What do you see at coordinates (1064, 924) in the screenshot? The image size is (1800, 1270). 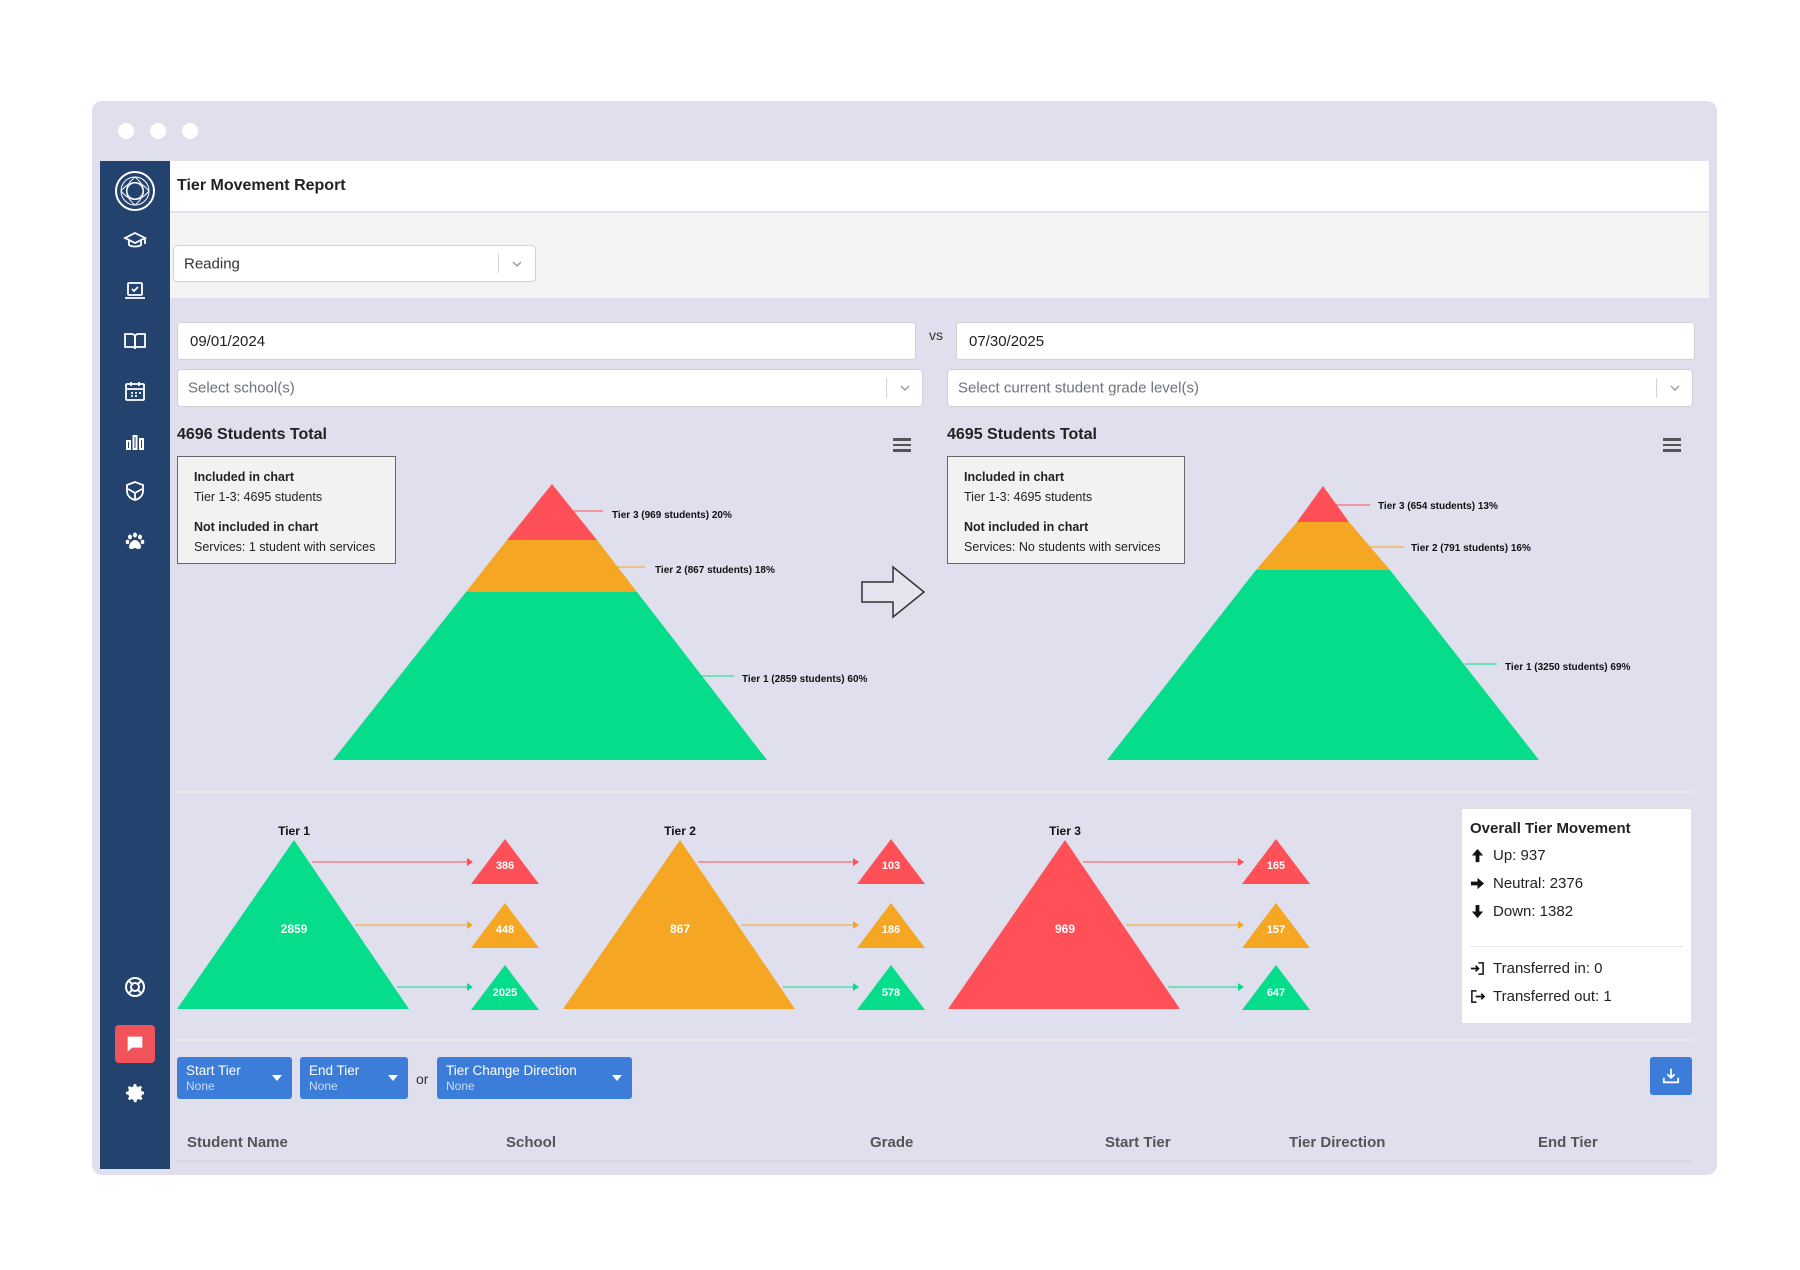 I see `flow-tier3-triangle` at bounding box center [1064, 924].